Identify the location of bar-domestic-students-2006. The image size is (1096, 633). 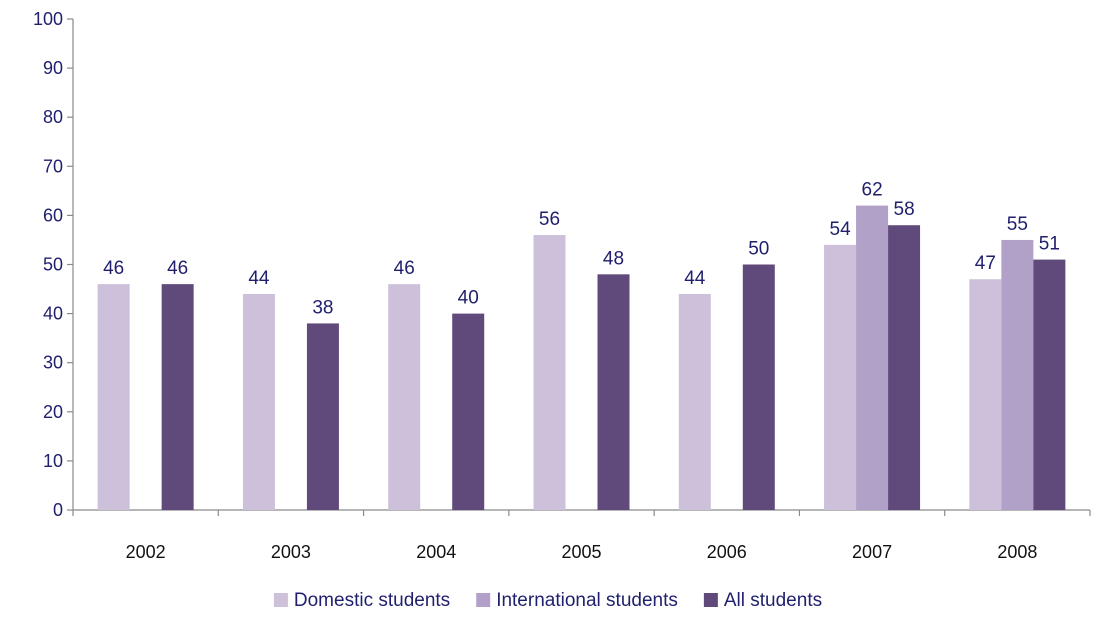
(694, 401).